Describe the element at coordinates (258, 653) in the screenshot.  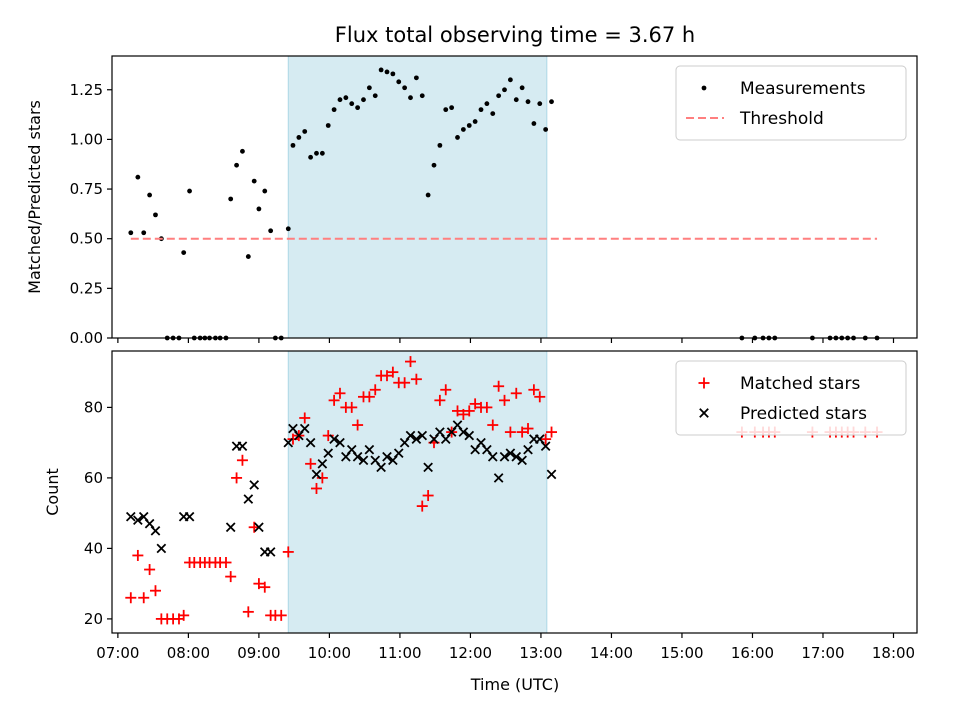
I see `x-tick-label: 09:00` at that location.